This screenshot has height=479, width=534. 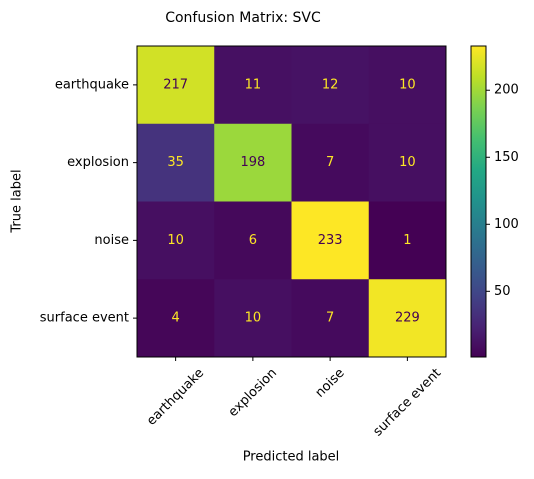 I want to click on colorbar-tick-label: 150, so click(x=506, y=157).